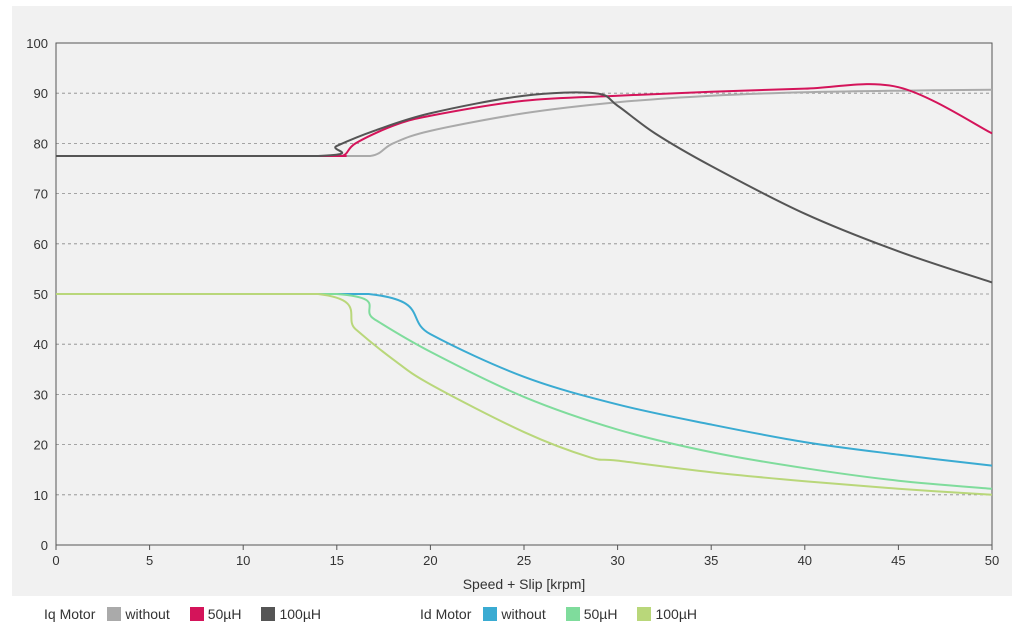  Describe the element at coordinates (41, 495) in the screenshot. I see `y-tick-label: 10` at that location.